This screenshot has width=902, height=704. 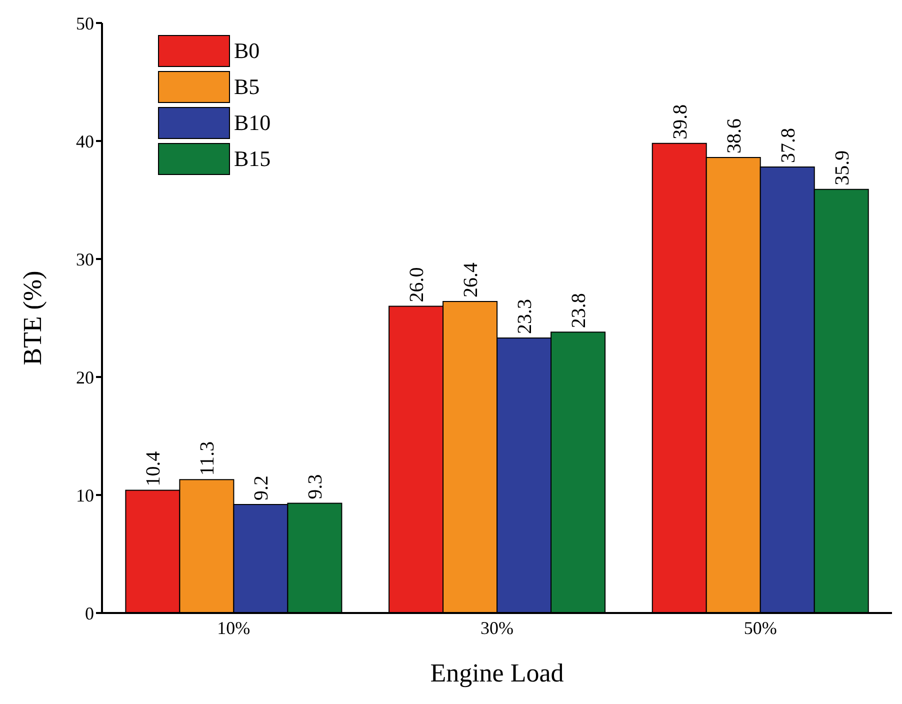 I want to click on text: 9.2, so click(x=261, y=487).